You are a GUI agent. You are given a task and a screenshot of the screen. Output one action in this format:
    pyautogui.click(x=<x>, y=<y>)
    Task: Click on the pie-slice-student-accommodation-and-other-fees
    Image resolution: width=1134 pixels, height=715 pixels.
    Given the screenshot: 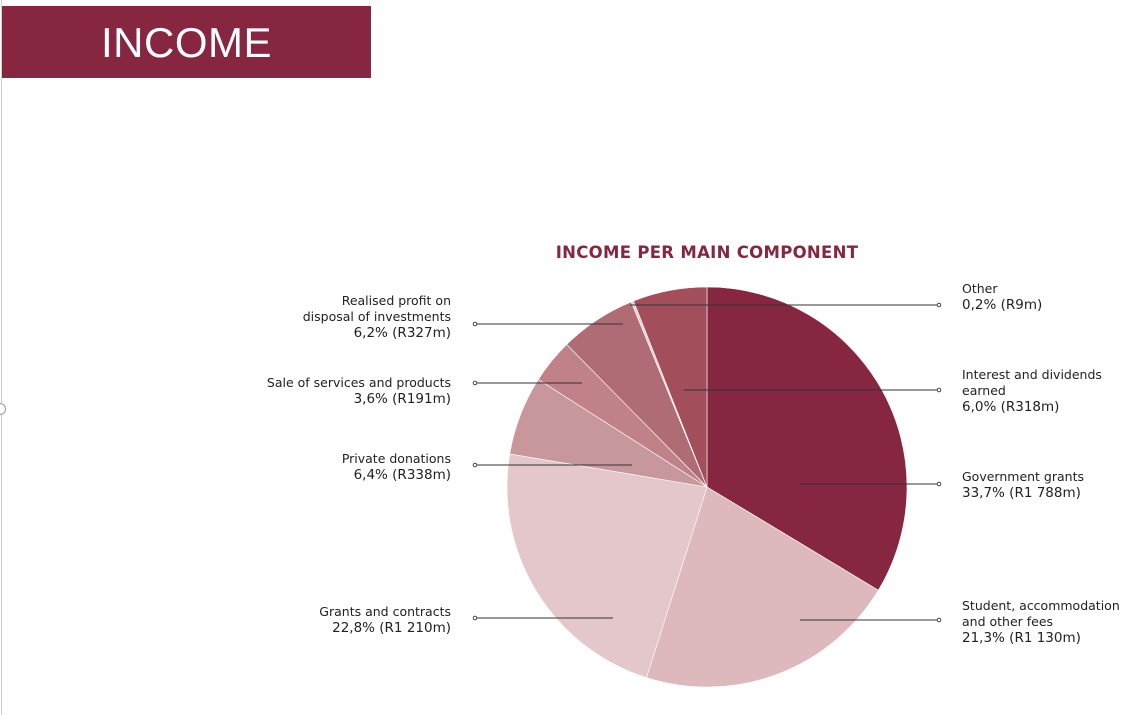 What is the action you would take?
    pyautogui.click(x=762, y=587)
    